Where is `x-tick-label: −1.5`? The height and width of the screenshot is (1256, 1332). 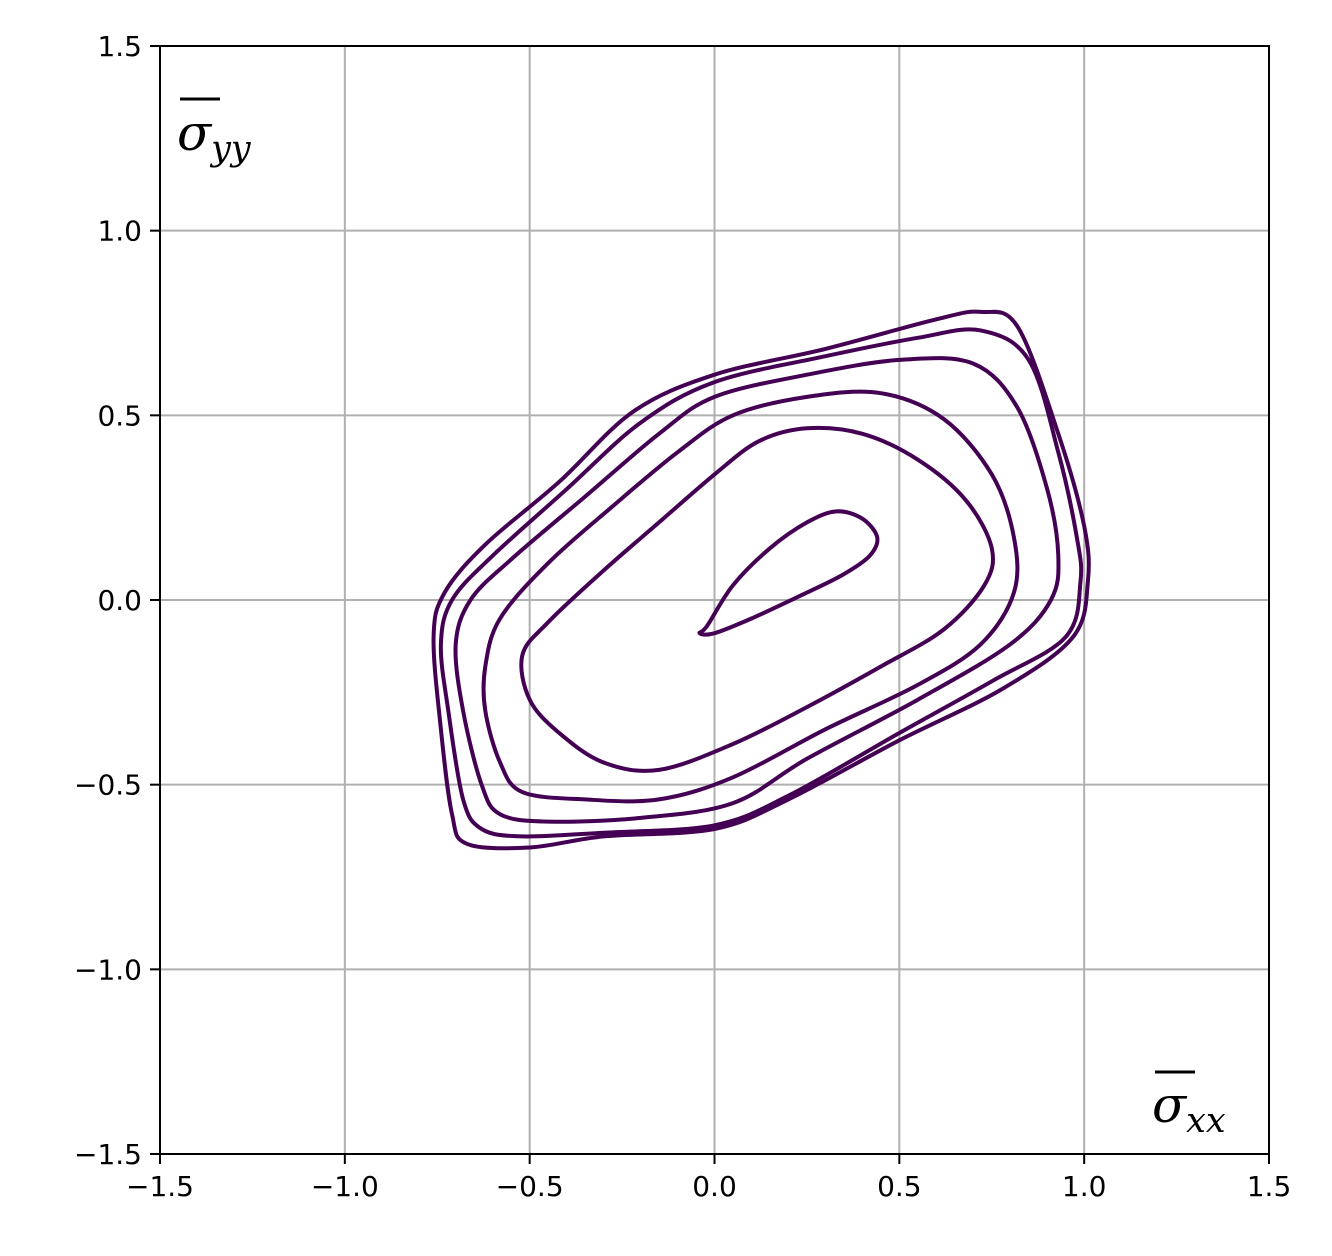
x-tick-label: −1.5 is located at coordinates (160, 1186).